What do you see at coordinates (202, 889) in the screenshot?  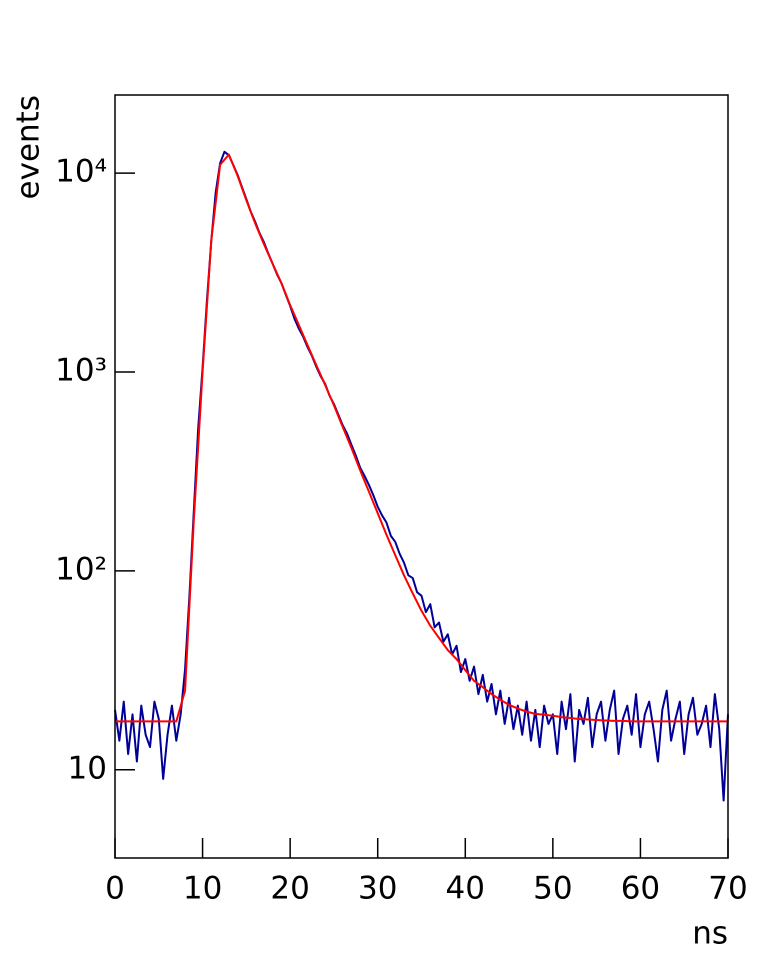 I see `x-tick-label: 10` at bounding box center [202, 889].